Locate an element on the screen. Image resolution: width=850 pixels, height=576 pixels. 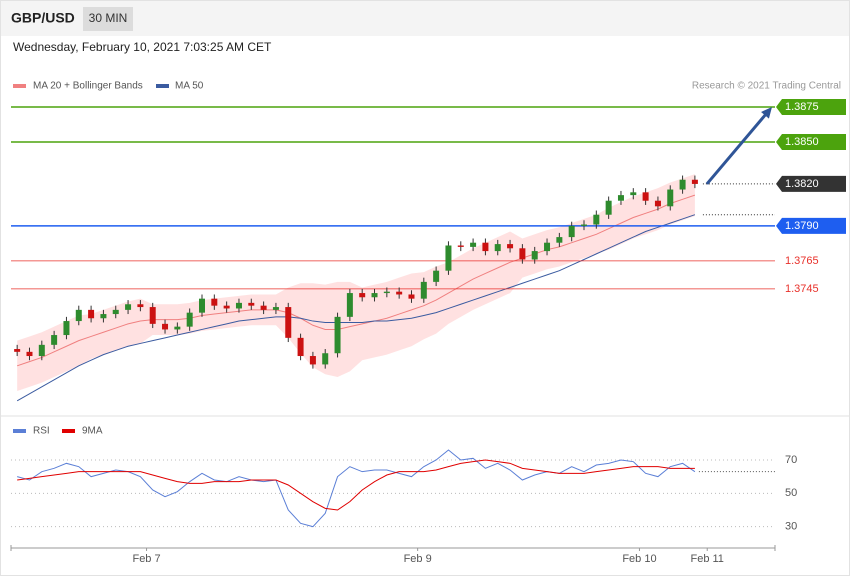
legend-label: MA 20 + Bollinger Bands is located at coordinates (88, 86).